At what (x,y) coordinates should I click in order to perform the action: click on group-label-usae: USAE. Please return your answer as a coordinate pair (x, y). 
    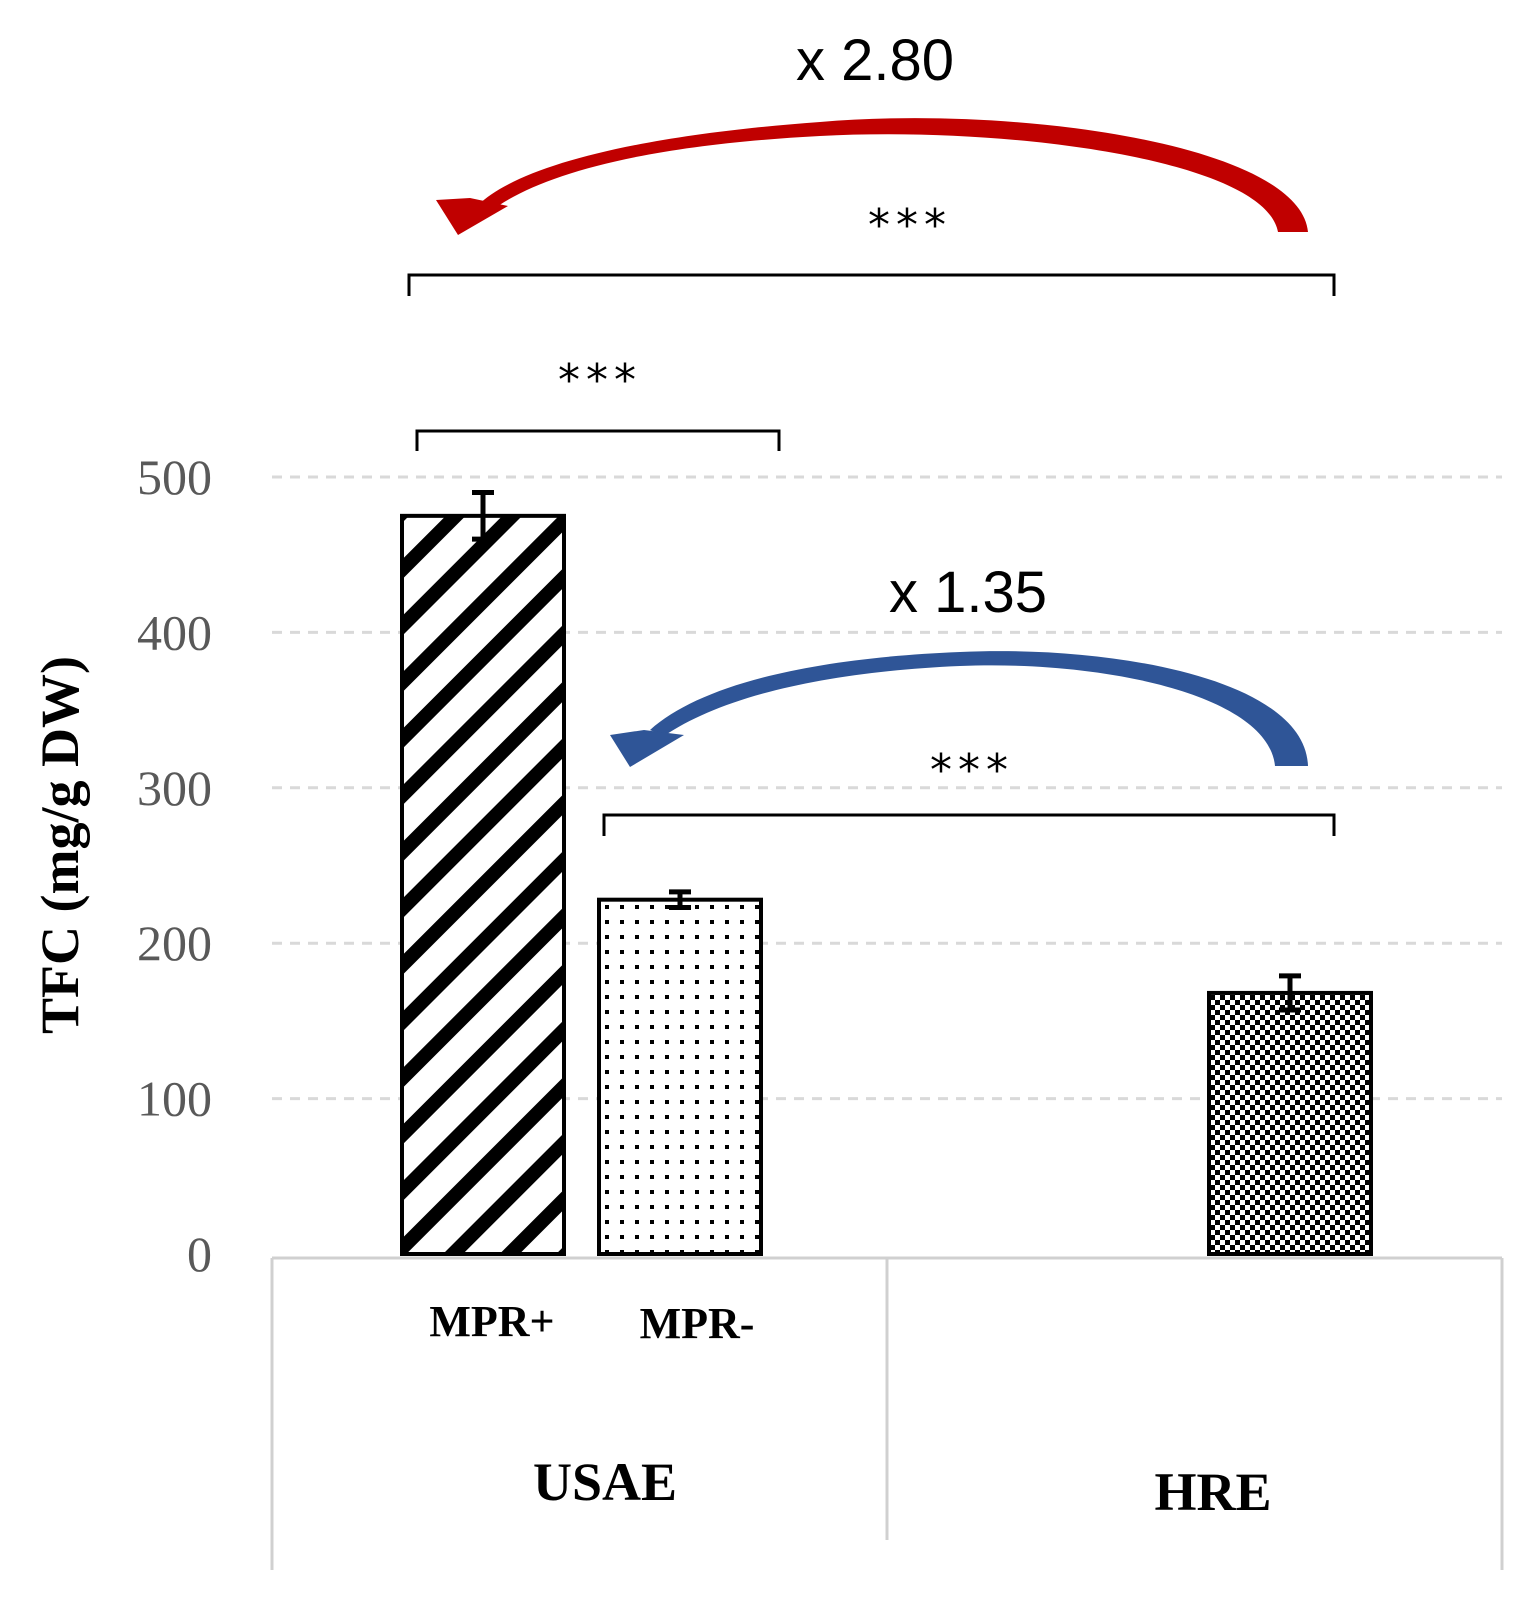
    Looking at the image, I should click on (605, 1482).